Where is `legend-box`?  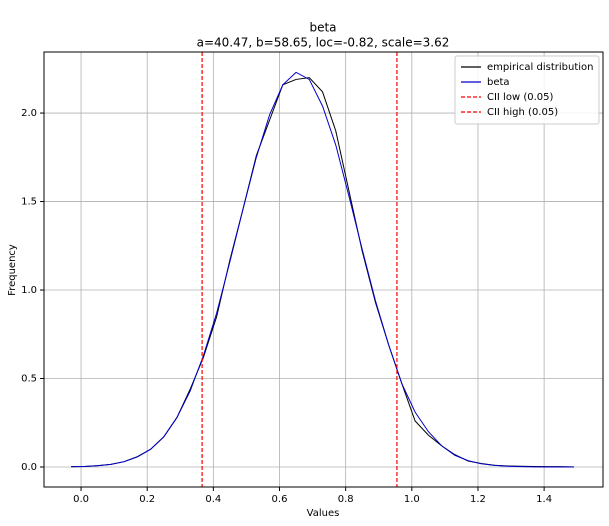 legend-box is located at coordinates (527, 90).